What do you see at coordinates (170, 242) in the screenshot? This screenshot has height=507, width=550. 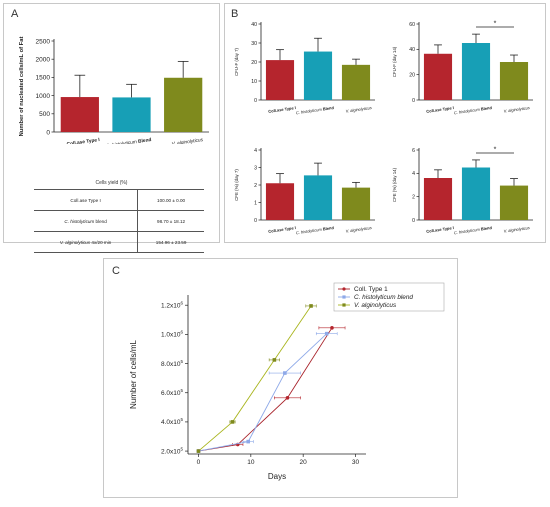 I see `yield-row-value: 154.96 ± 23.59` at bounding box center [170, 242].